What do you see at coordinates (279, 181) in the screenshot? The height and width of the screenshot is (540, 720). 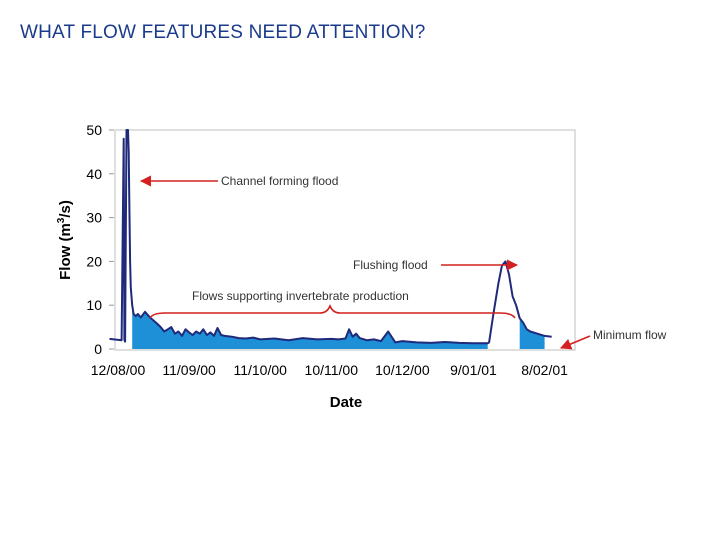 I see `channel-flood-label: Channel forming flood` at bounding box center [279, 181].